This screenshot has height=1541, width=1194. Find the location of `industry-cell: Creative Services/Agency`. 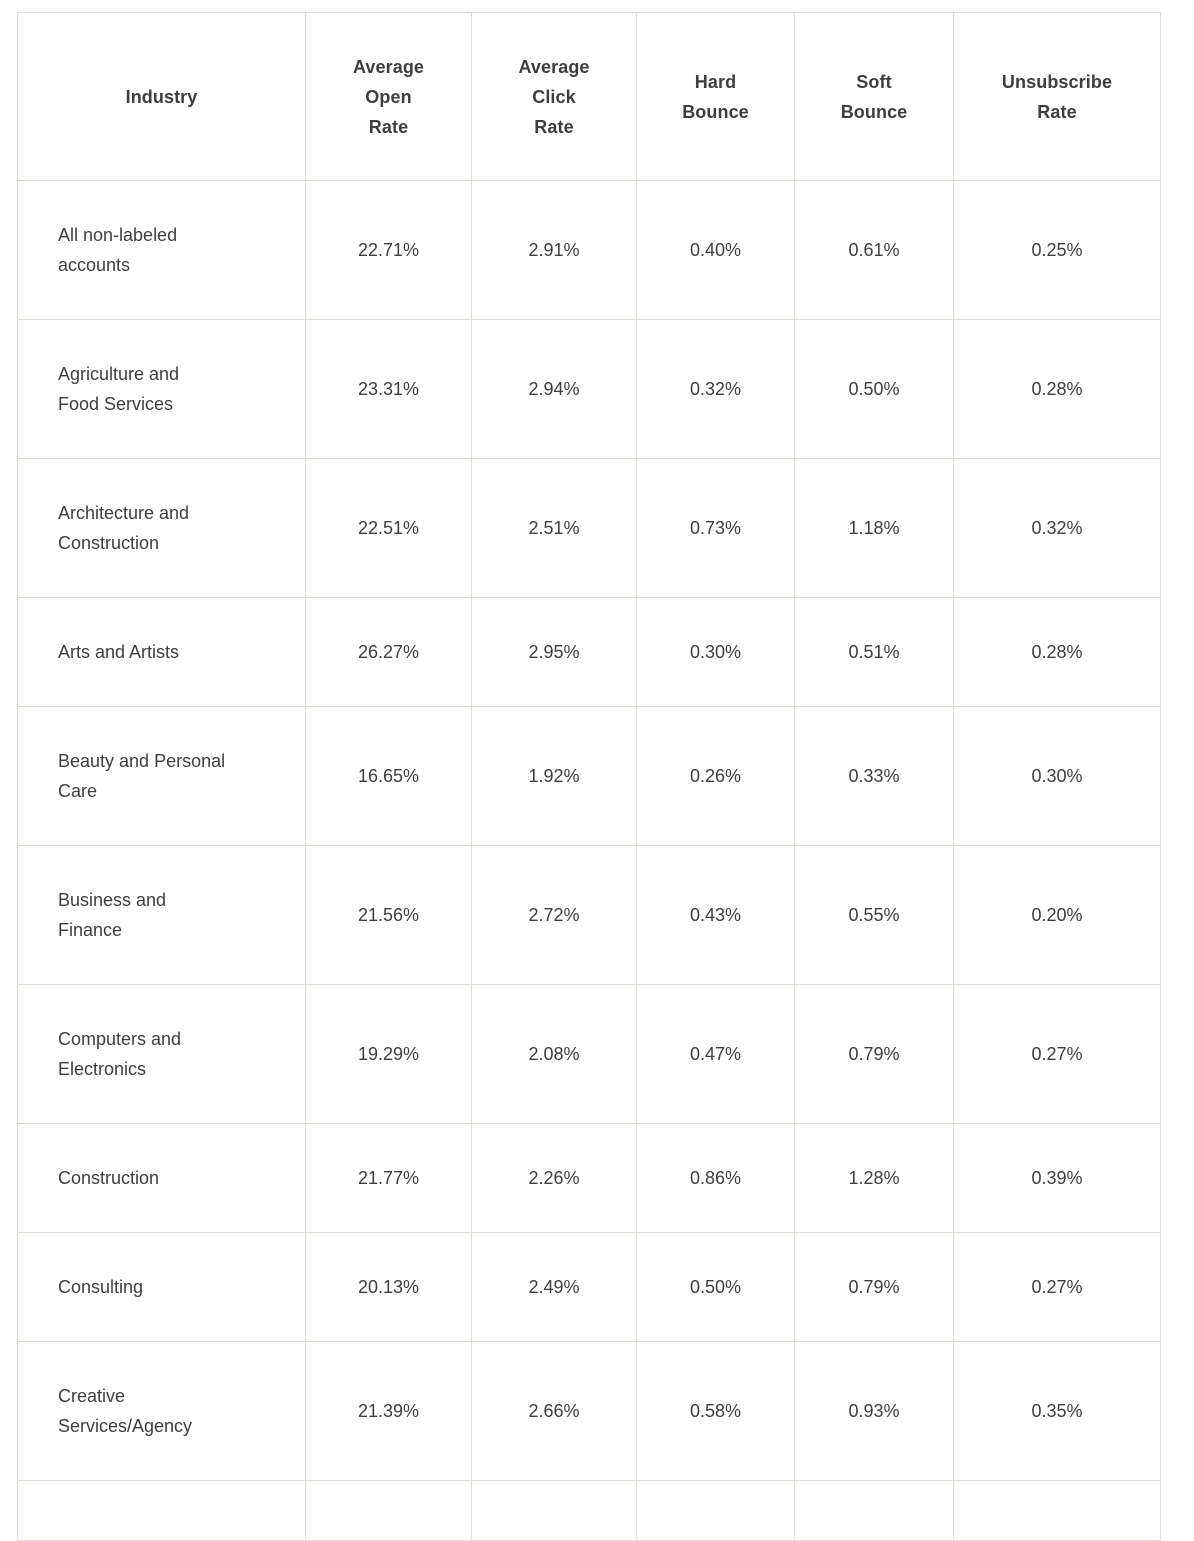

industry-cell: Creative Services/Agency is located at coordinates (161, 1411).